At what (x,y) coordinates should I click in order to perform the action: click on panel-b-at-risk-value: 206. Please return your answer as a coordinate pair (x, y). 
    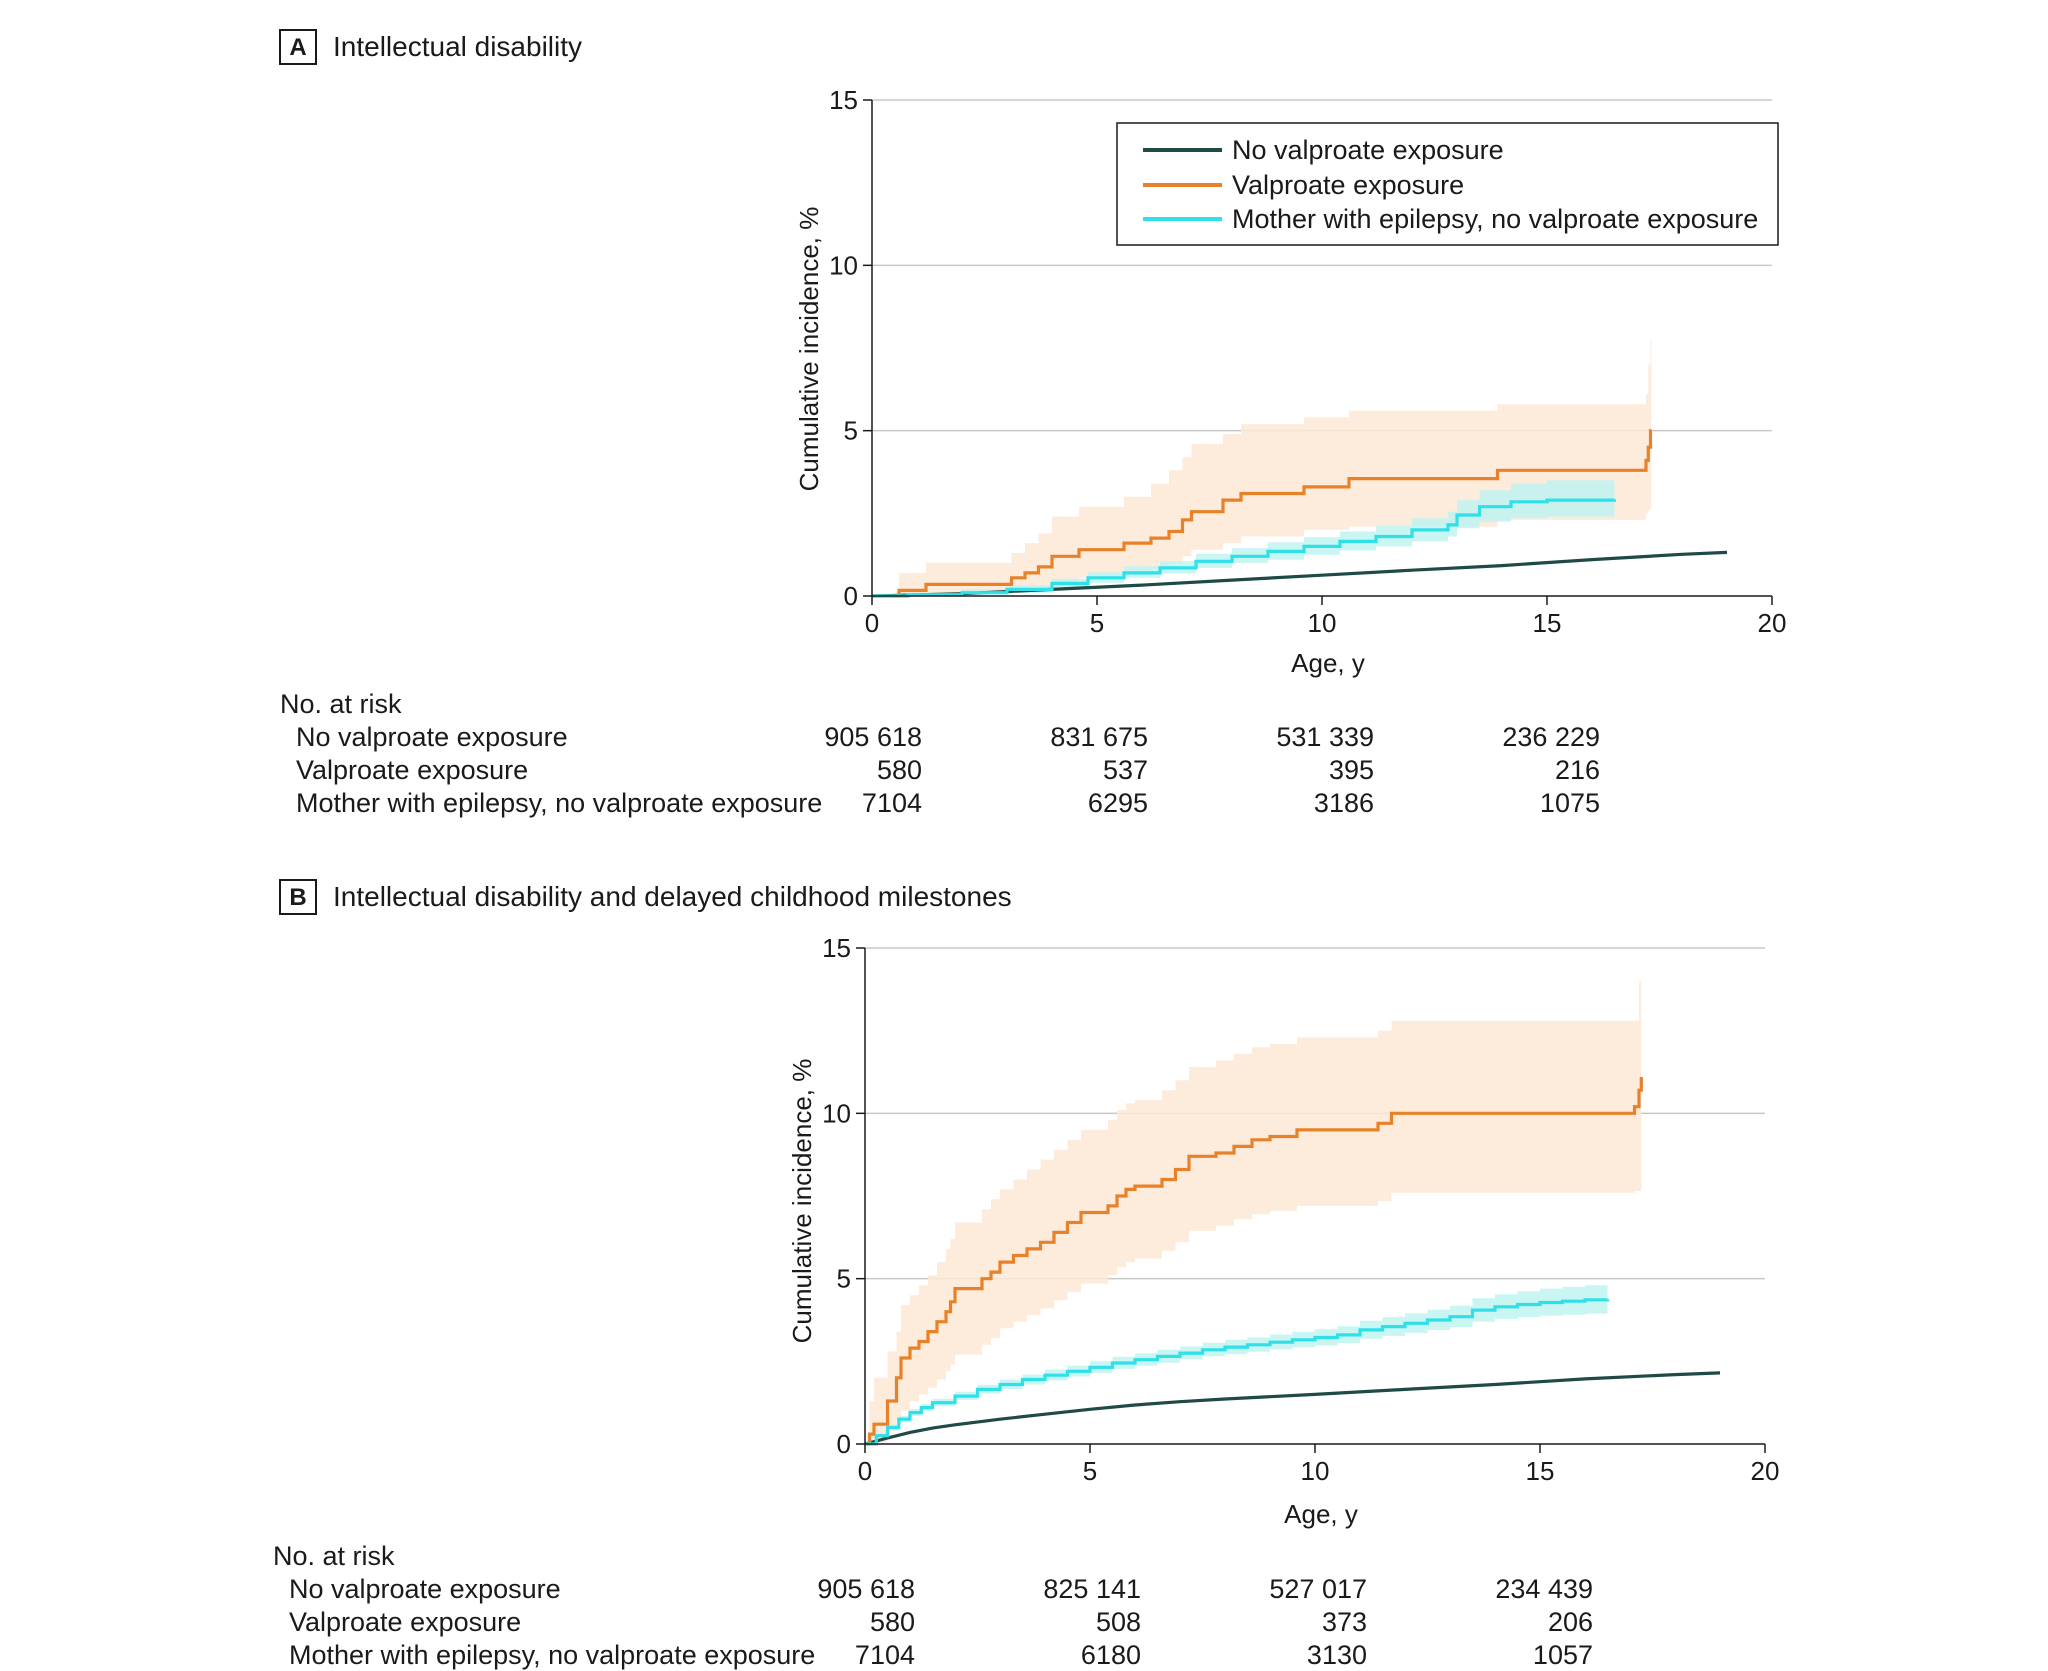
    Looking at the image, I should click on (1570, 1622).